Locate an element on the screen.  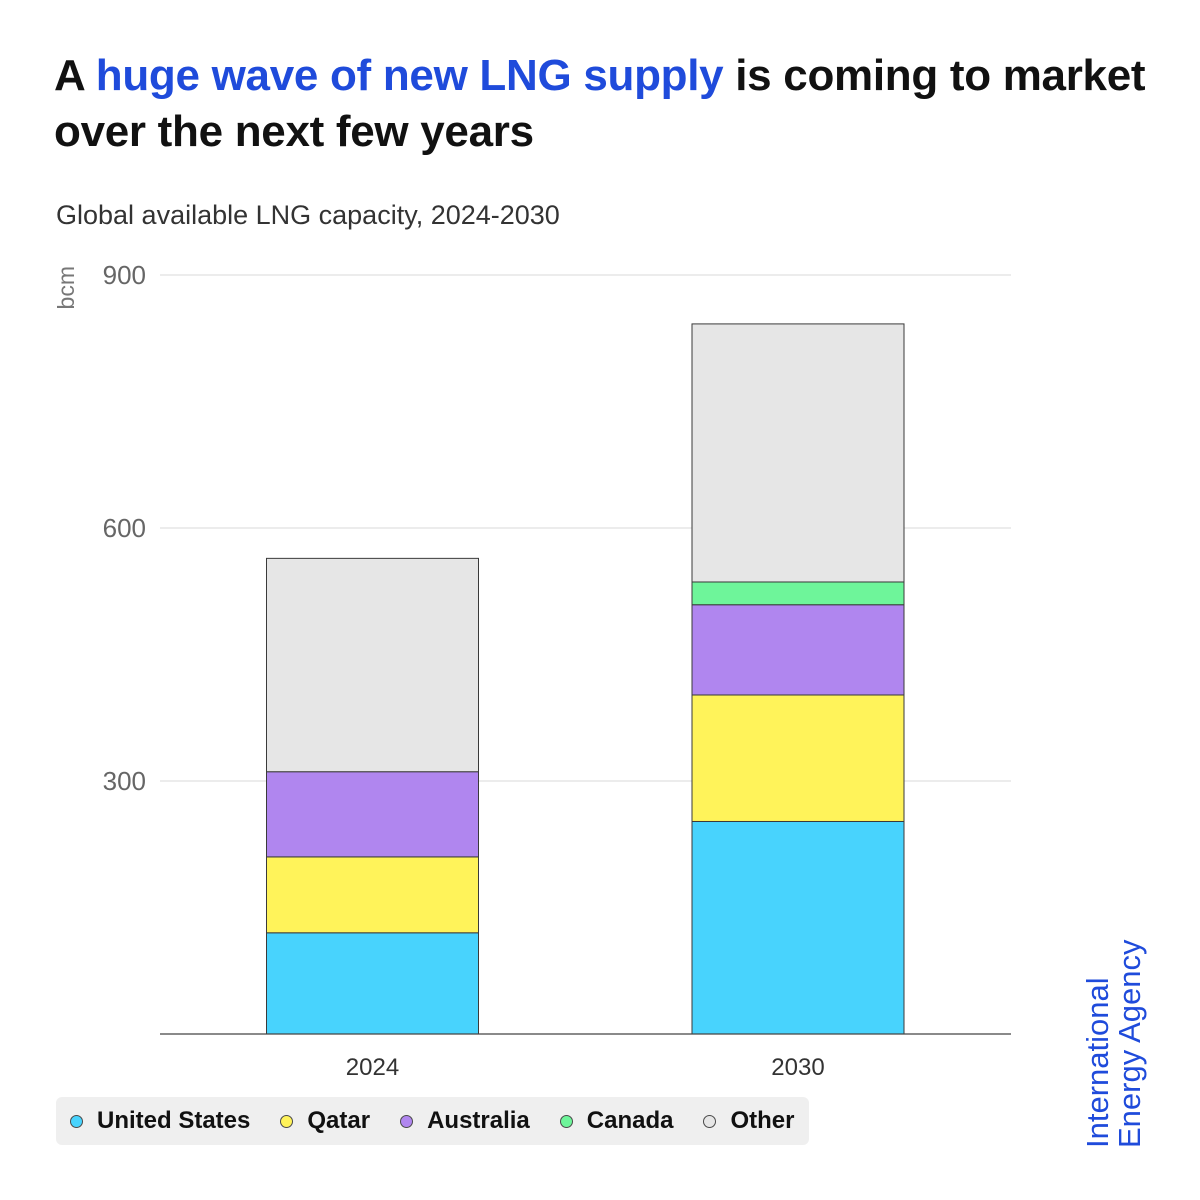
brand-line-1: International is located at coordinates (1097, 1062).